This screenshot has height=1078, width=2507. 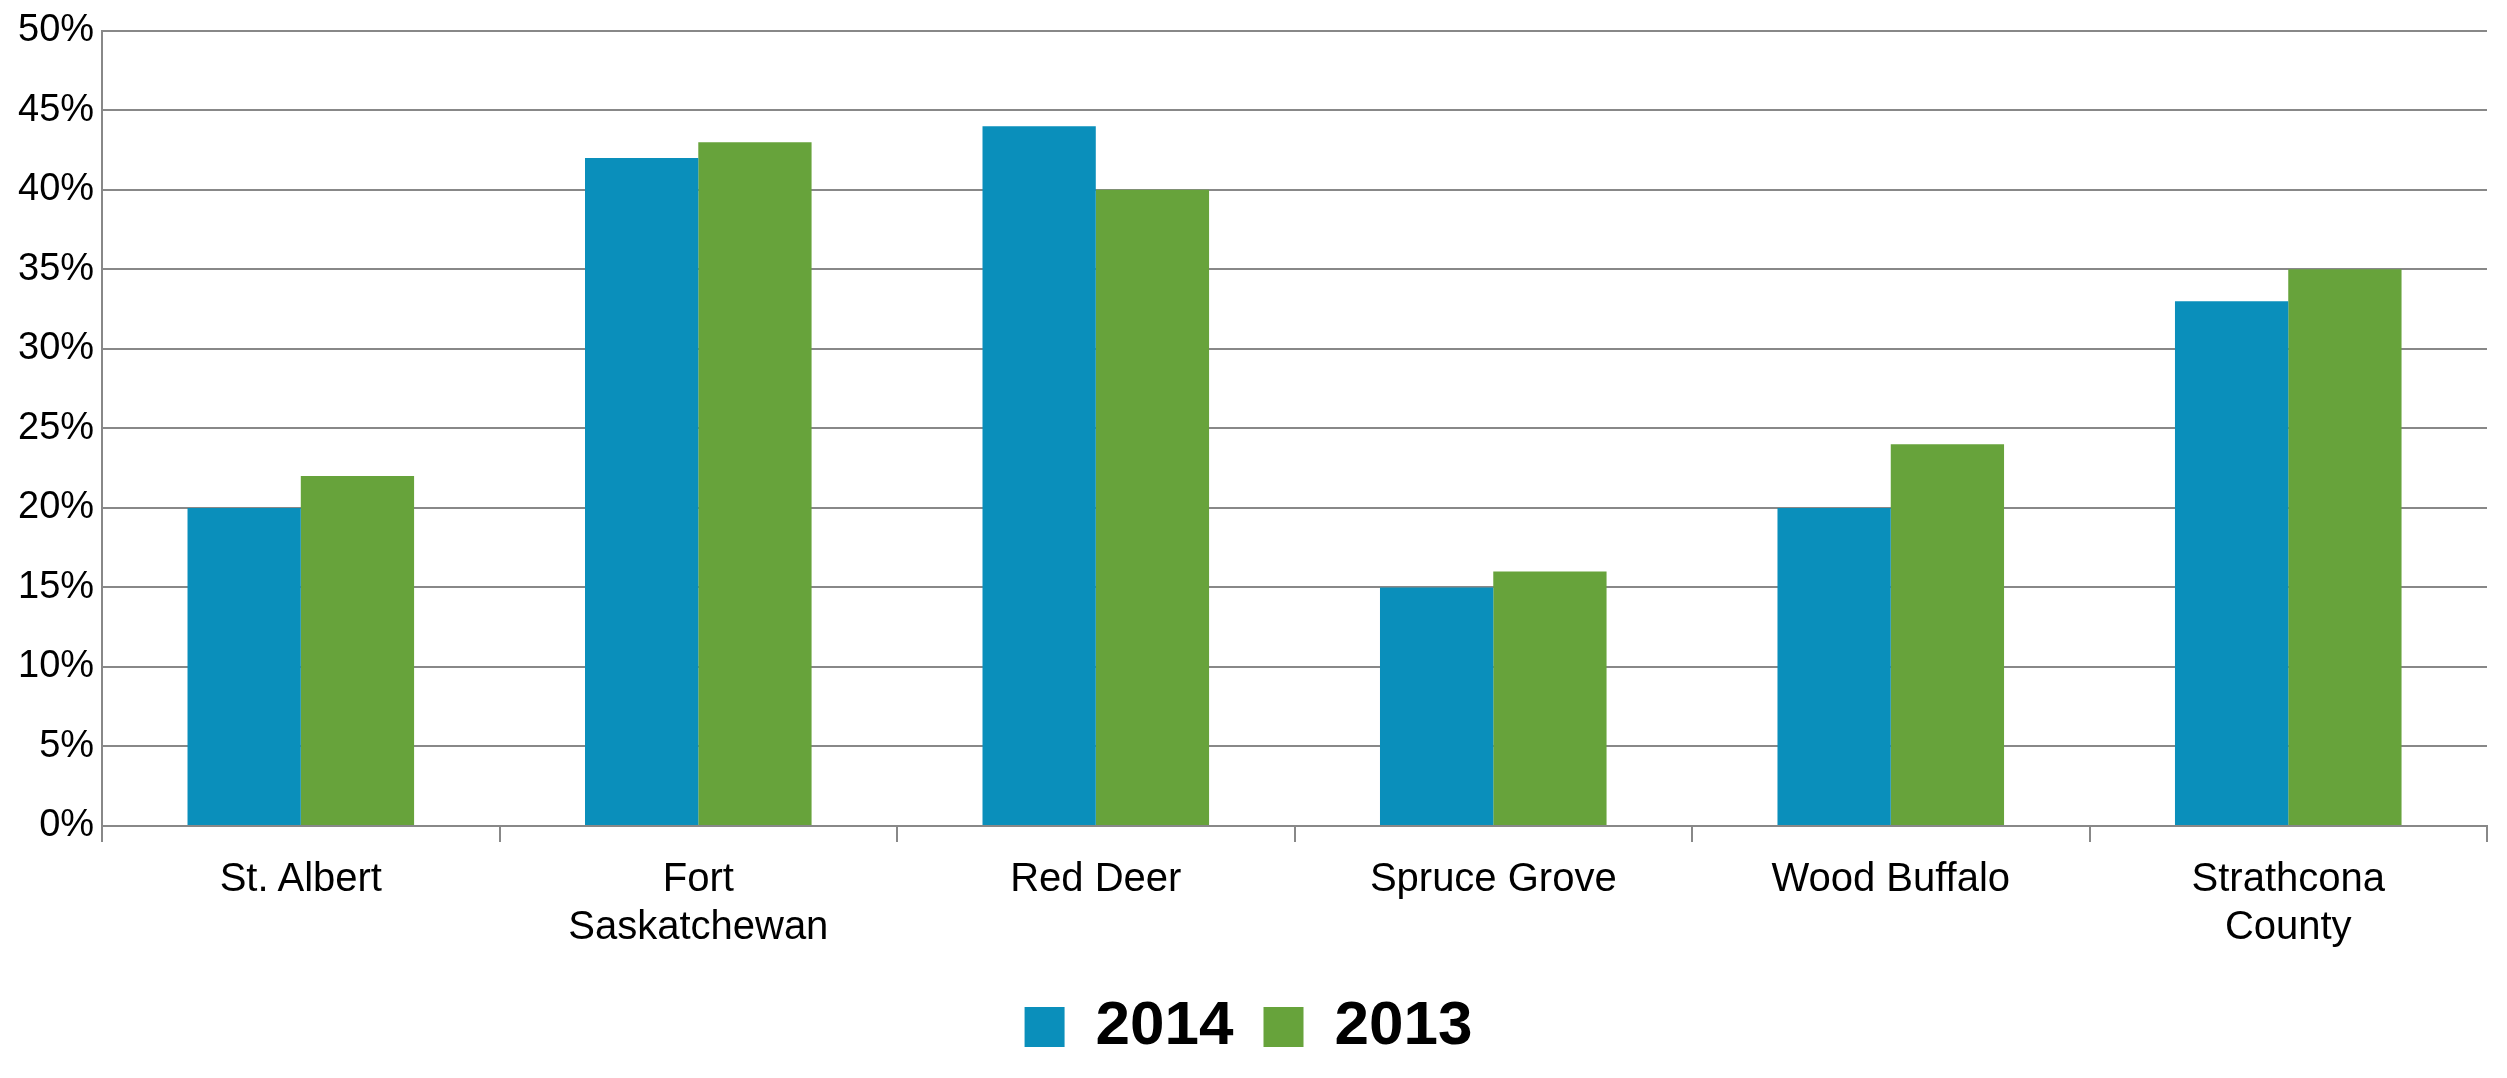 What do you see at coordinates (67, 743) in the screenshot?
I see `y-tick-label: 5%` at bounding box center [67, 743].